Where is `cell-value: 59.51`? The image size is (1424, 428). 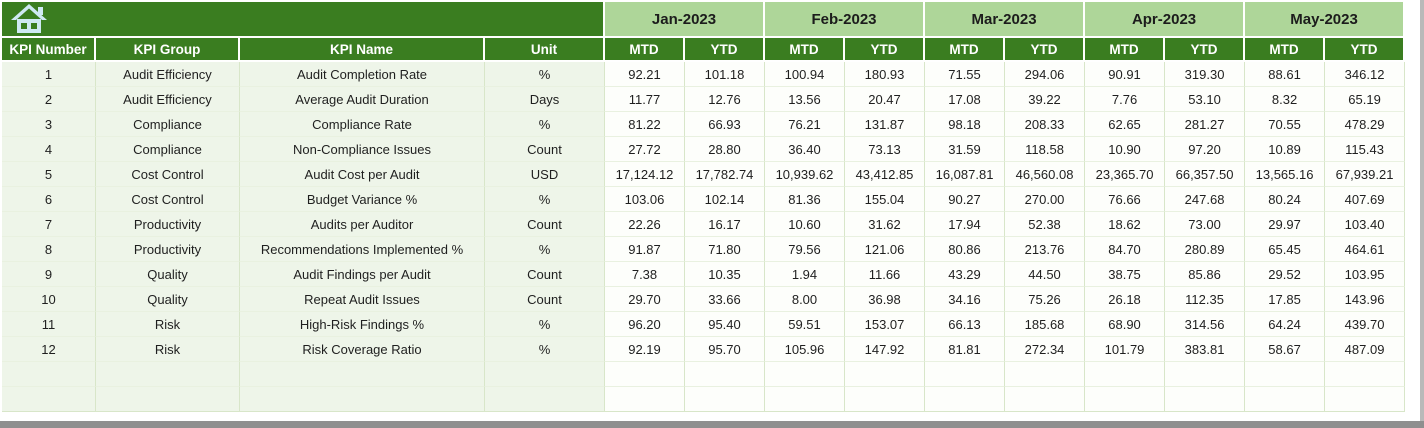
cell-value: 59.51 is located at coordinates (805, 324).